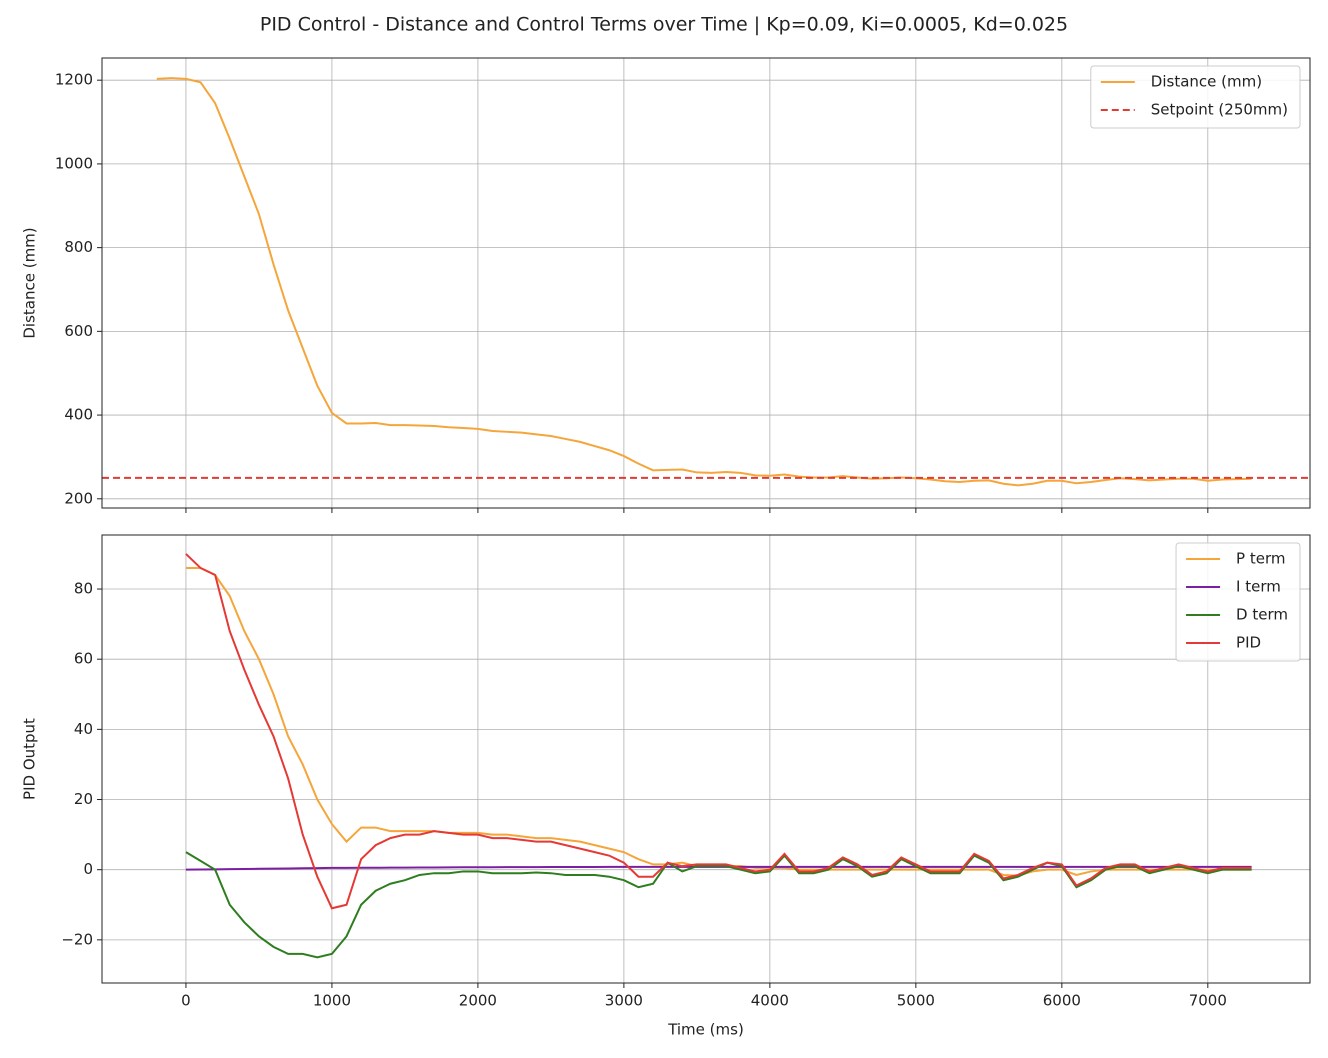  I want to click on y-tick-label: −20, so click(77, 939).